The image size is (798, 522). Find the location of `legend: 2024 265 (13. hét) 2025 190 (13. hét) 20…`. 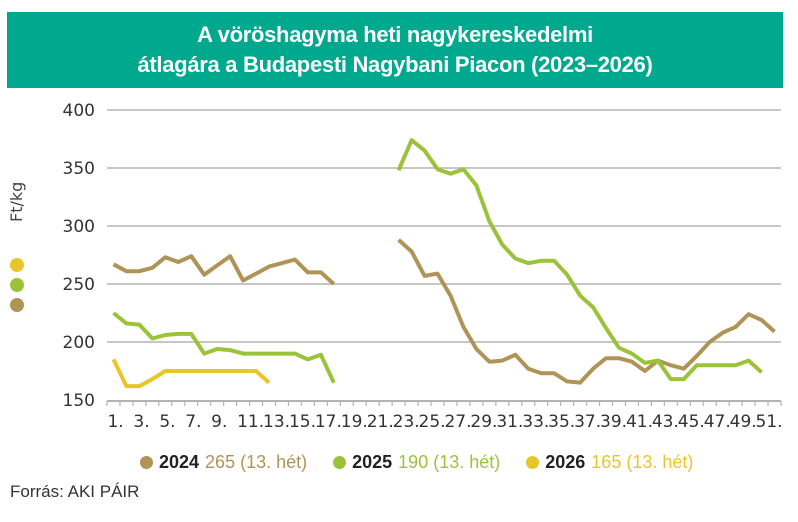

legend: 2024 265 (13. hét) 2025 190 (13. hét) 20… is located at coordinates (429, 462).